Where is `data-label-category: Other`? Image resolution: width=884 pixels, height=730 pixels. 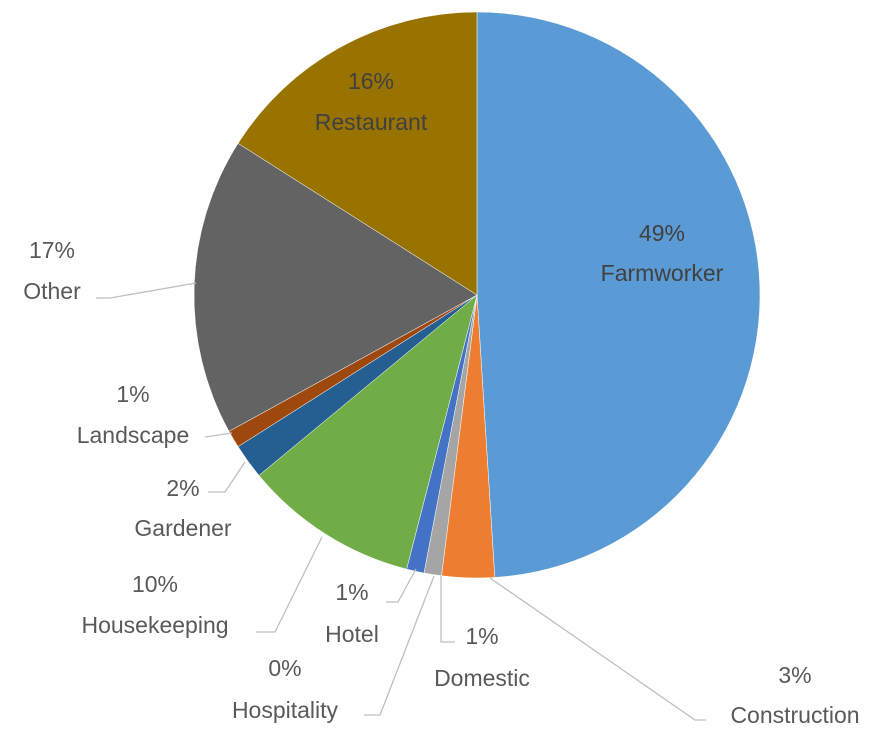
data-label-category: Other is located at coordinates (52, 291).